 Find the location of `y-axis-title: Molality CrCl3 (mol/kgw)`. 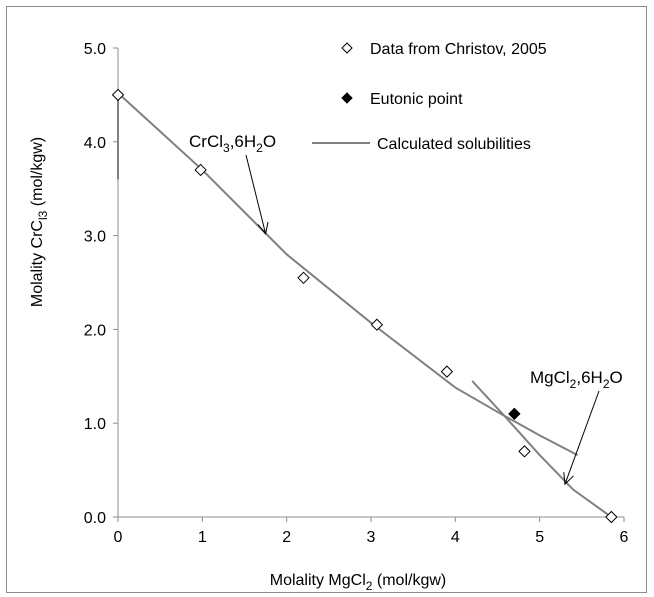

y-axis-title: Molality CrCl3 (mol/kgw) is located at coordinates (39, 222).